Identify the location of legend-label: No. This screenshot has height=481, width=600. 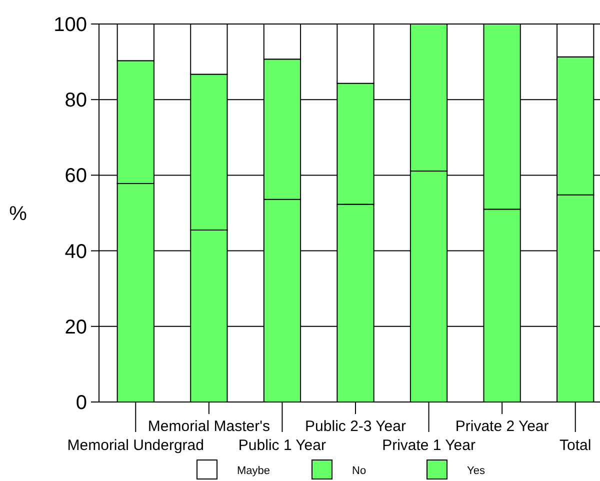
(359, 470).